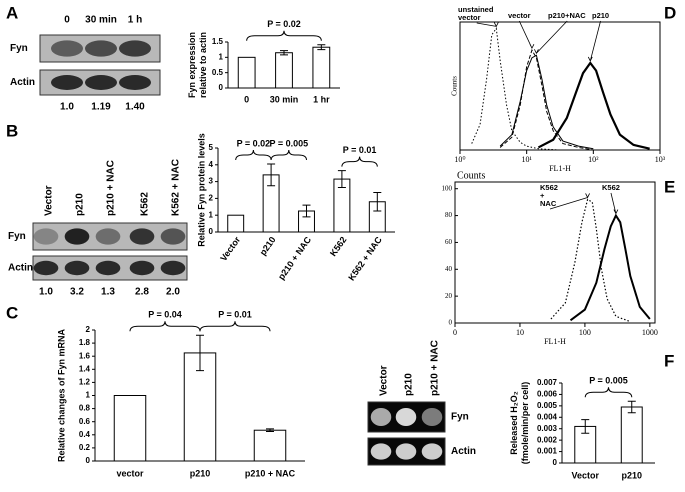 The height and width of the screenshot is (492, 685). I want to click on y-tick-label: 4, so click(211, 164).